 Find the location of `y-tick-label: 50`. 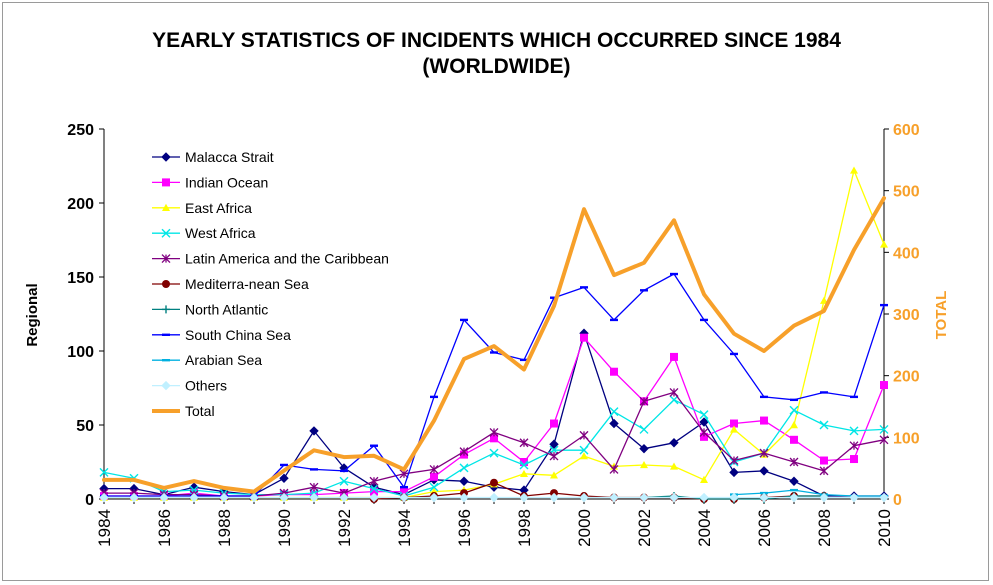

y-tick-label: 50 is located at coordinates (85, 426).